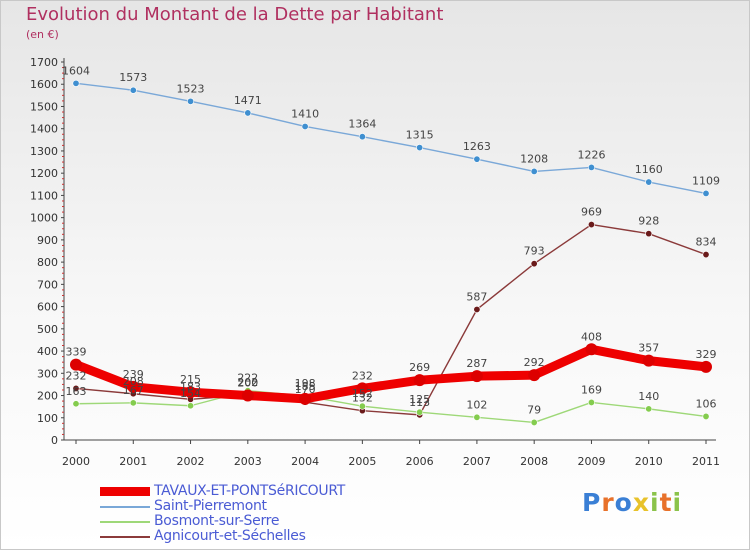 The width and height of the screenshot is (750, 550). What do you see at coordinates (76, 461) in the screenshot?
I see `x-tick-label: 2000` at bounding box center [76, 461].